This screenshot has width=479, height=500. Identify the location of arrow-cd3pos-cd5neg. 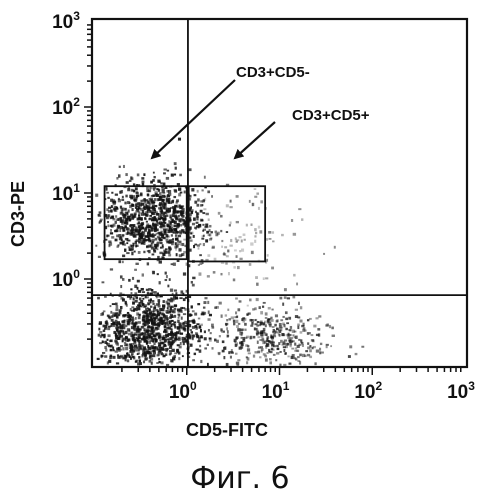
(193, 119).